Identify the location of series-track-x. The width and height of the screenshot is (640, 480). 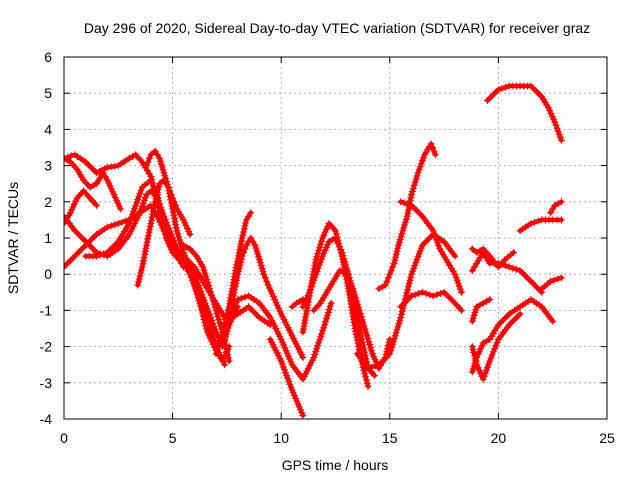
(507, 272).